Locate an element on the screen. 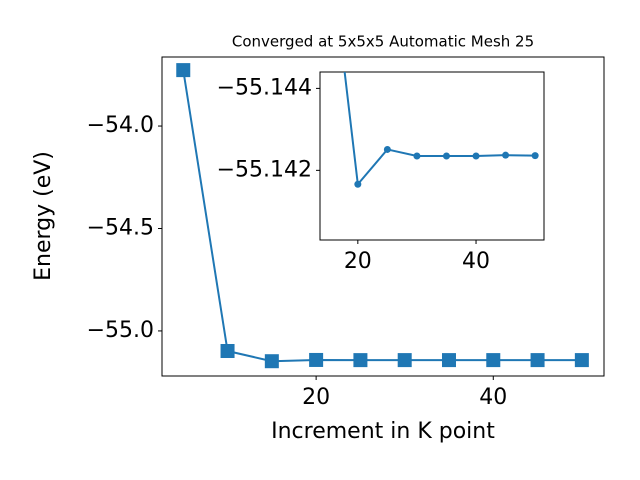 The image size is (640, 480). series is located at coordinates (441, 130).